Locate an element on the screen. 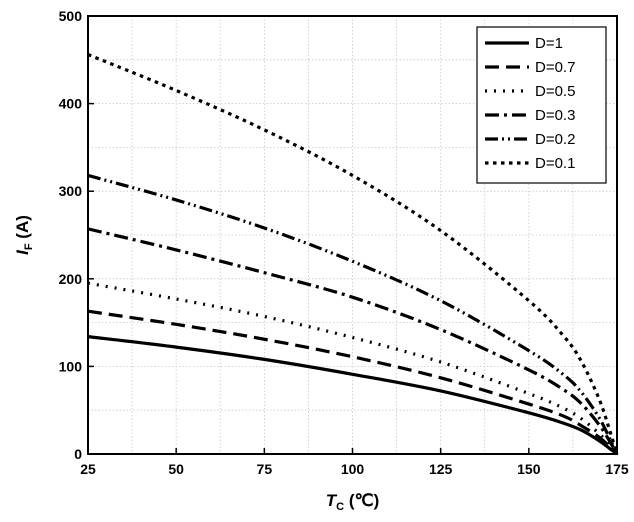 This screenshot has width=634, height=522. legend-label: D=0.3 is located at coordinates (555, 115).